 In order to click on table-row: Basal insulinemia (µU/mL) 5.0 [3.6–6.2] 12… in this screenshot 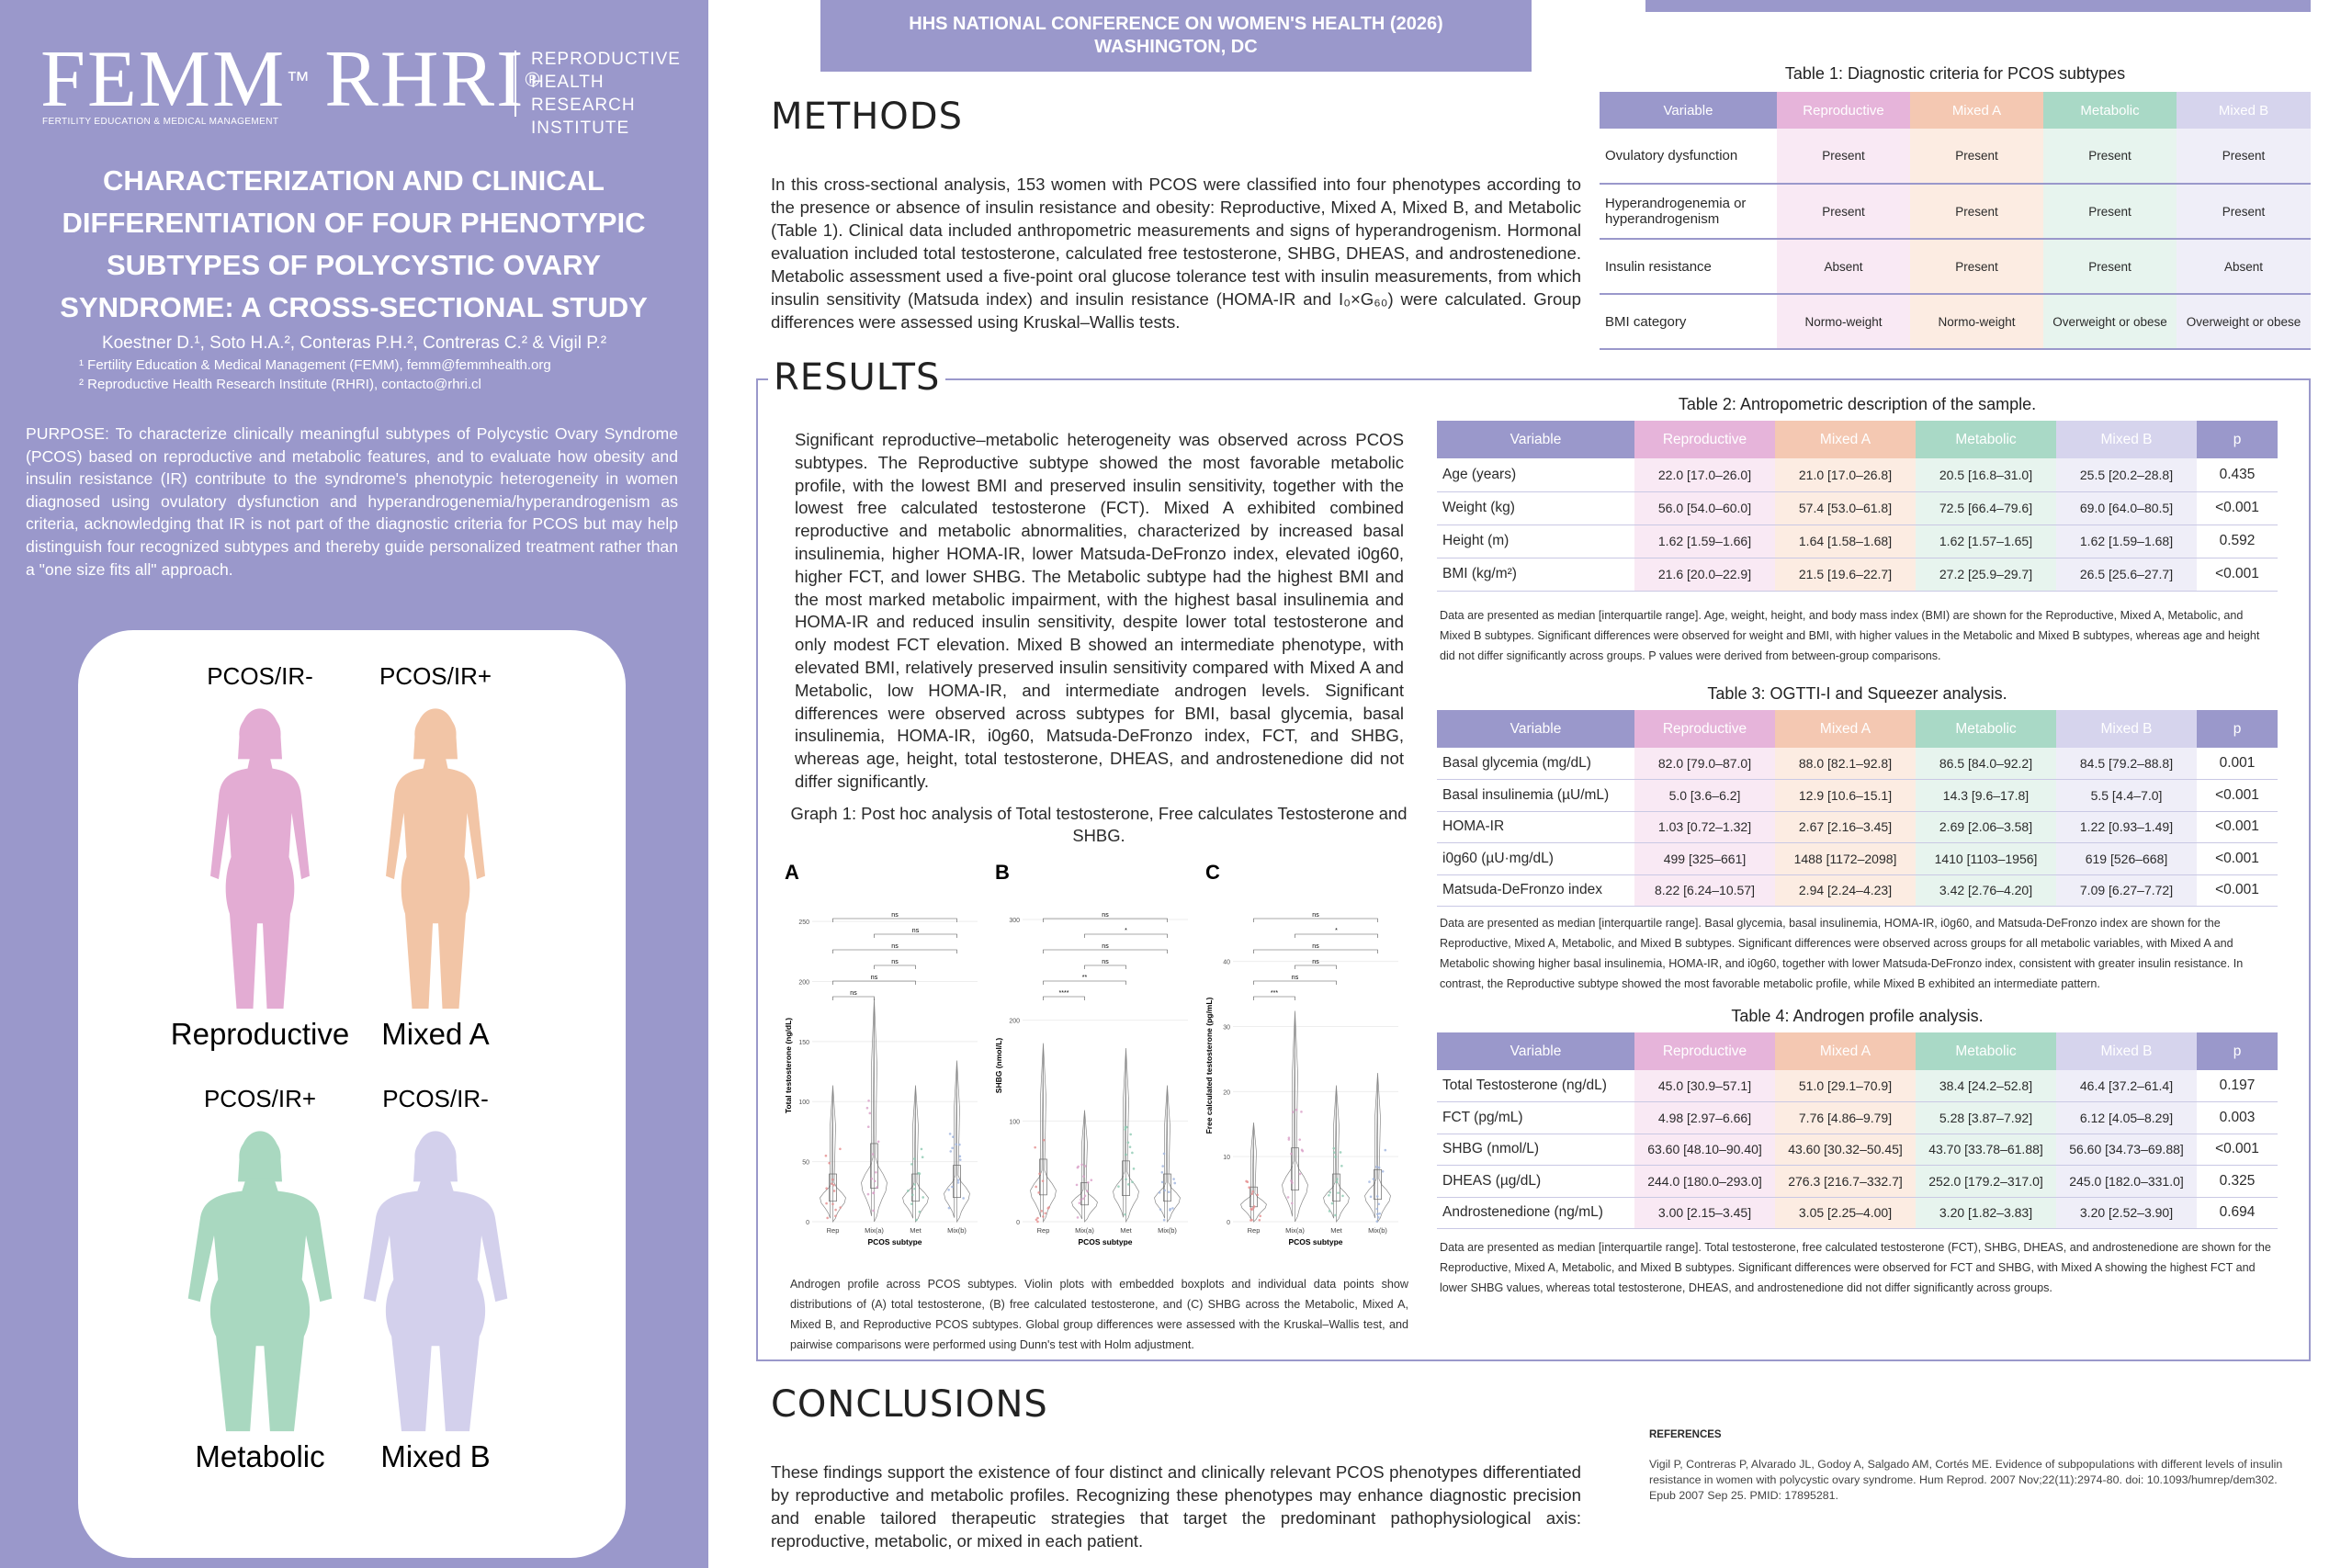, I will do `click(1858, 795)`.